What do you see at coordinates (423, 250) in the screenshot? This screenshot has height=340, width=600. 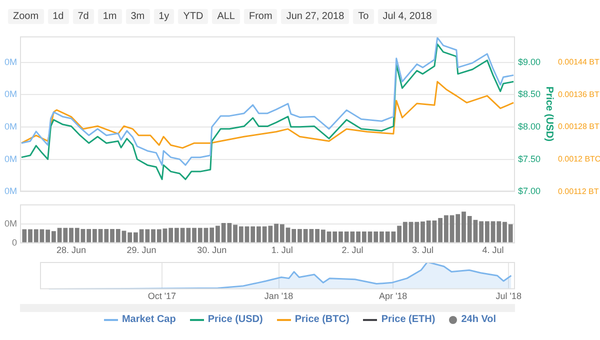 I see `x-tick-label: 3. Jul` at bounding box center [423, 250].